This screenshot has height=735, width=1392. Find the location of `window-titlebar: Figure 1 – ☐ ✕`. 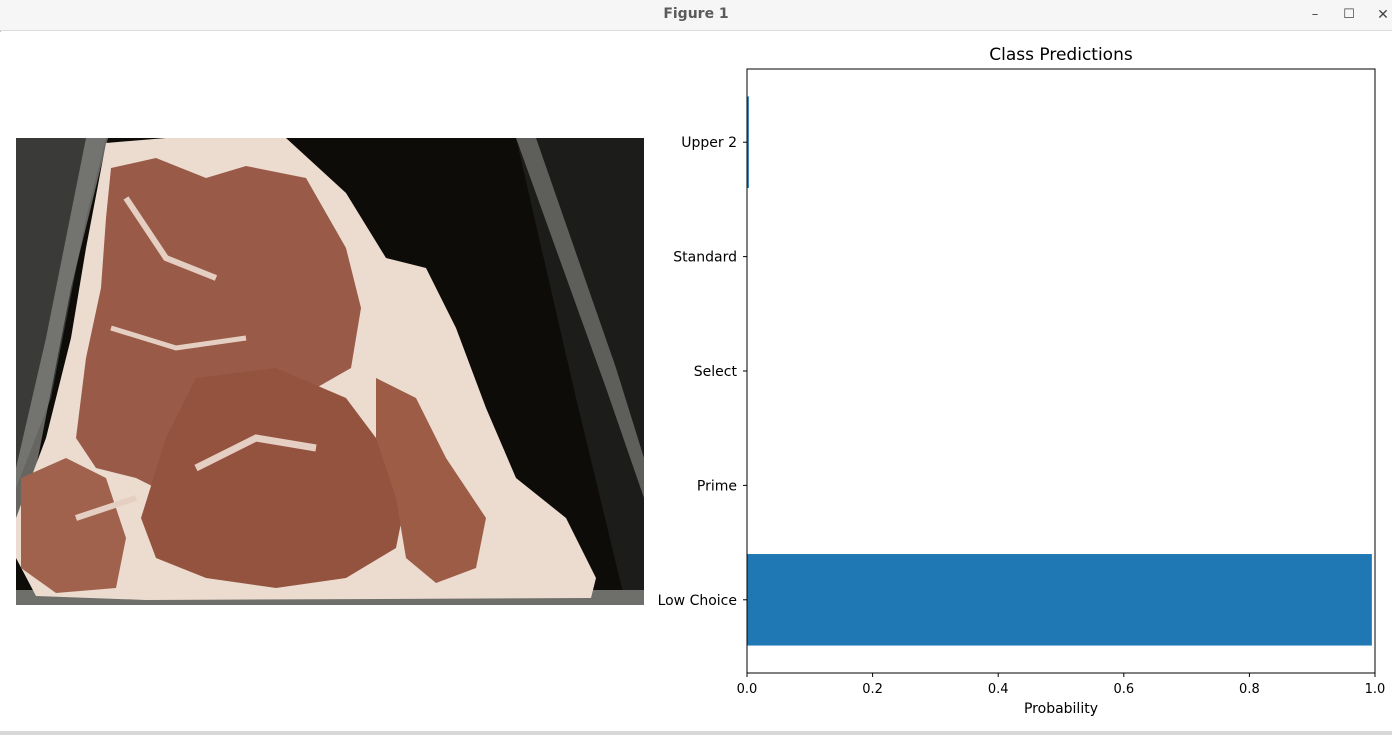

window-titlebar: Figure 1 – ☐ ✕ is located at coordinates (696, 15).